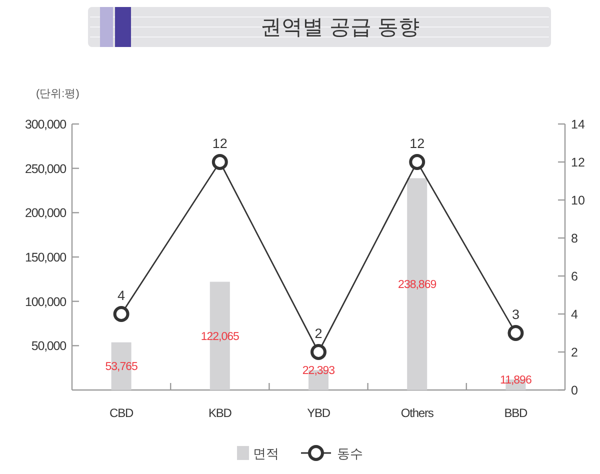 The height and width of the screenshot is (474, 600). Describe the element at coordinates (516, 380) in the screenshot. I see `data-label: 11,896` at that location.